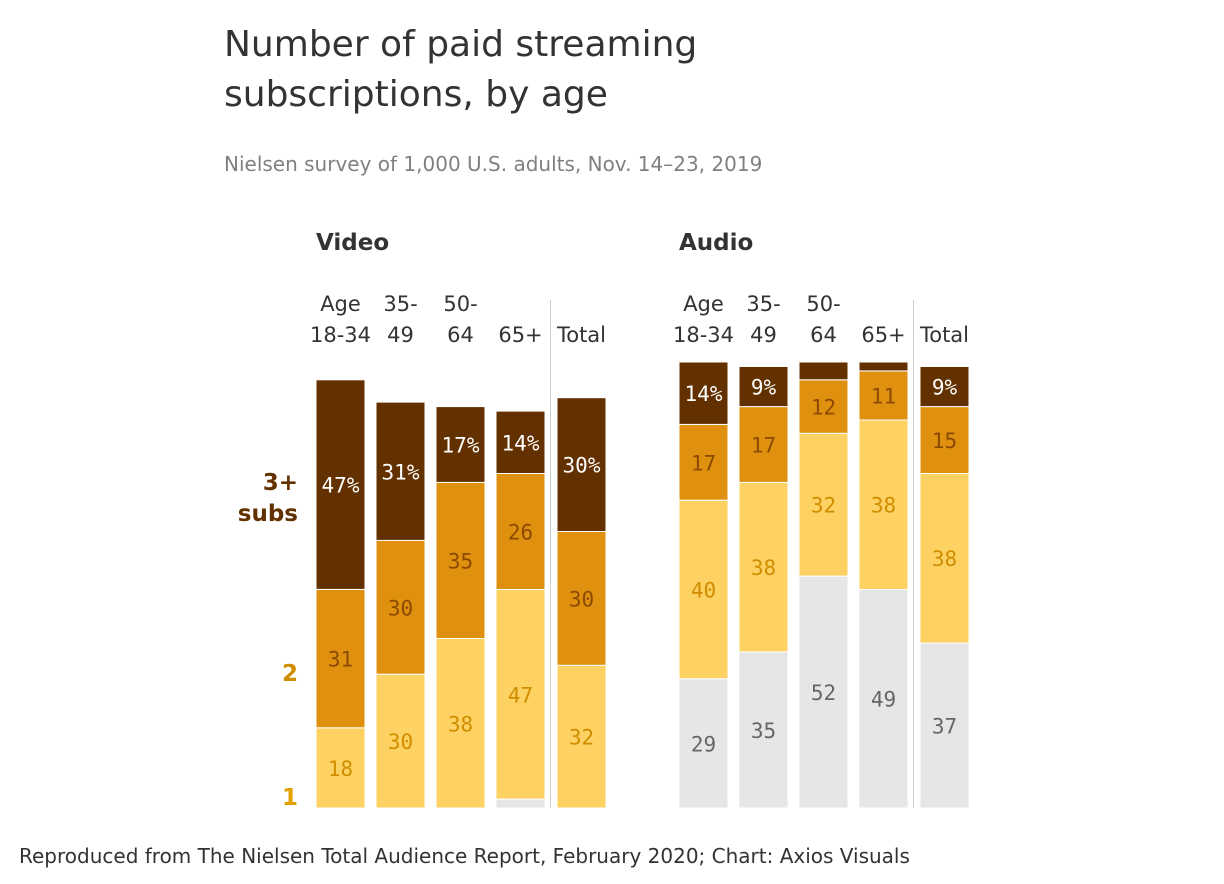  I want to click on data-label-audio-2-two: 12, so click(823, 408).